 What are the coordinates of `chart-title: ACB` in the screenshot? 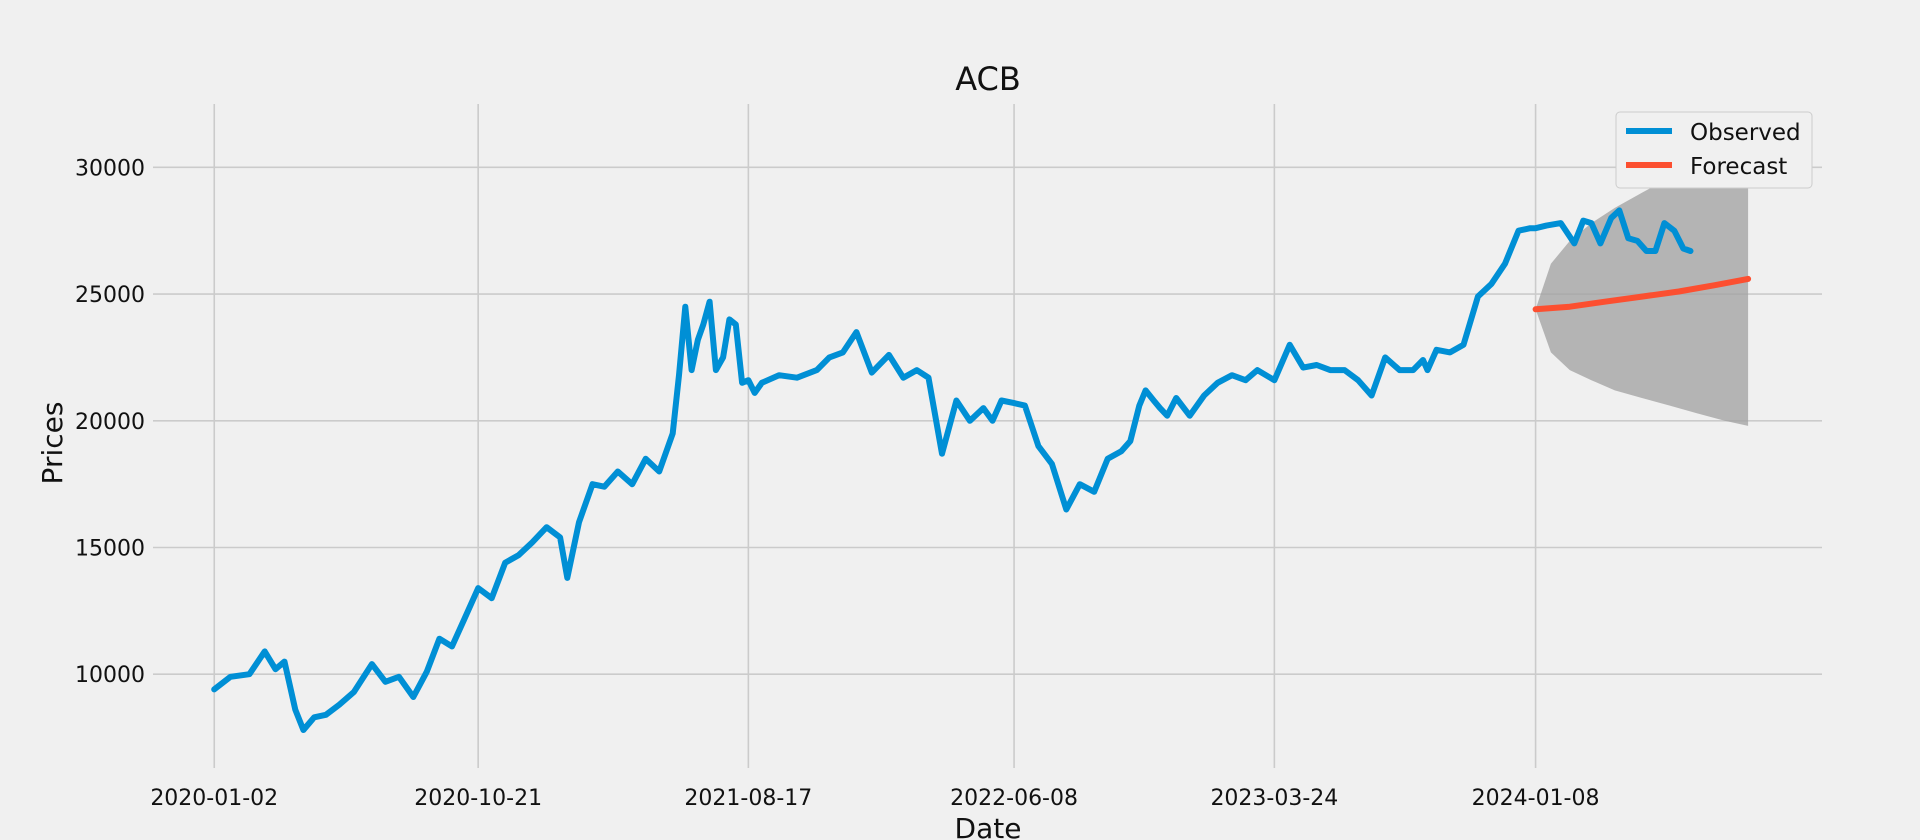 It's located at (988, 79).